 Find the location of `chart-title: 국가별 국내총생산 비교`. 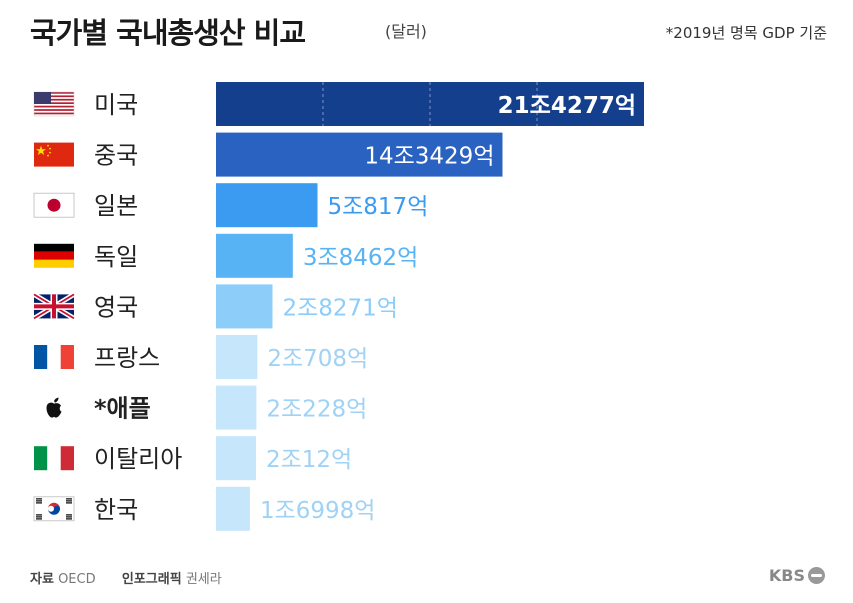

chart-title: 국가별 국내총생산 비교 is located at coordinates (168, 33).